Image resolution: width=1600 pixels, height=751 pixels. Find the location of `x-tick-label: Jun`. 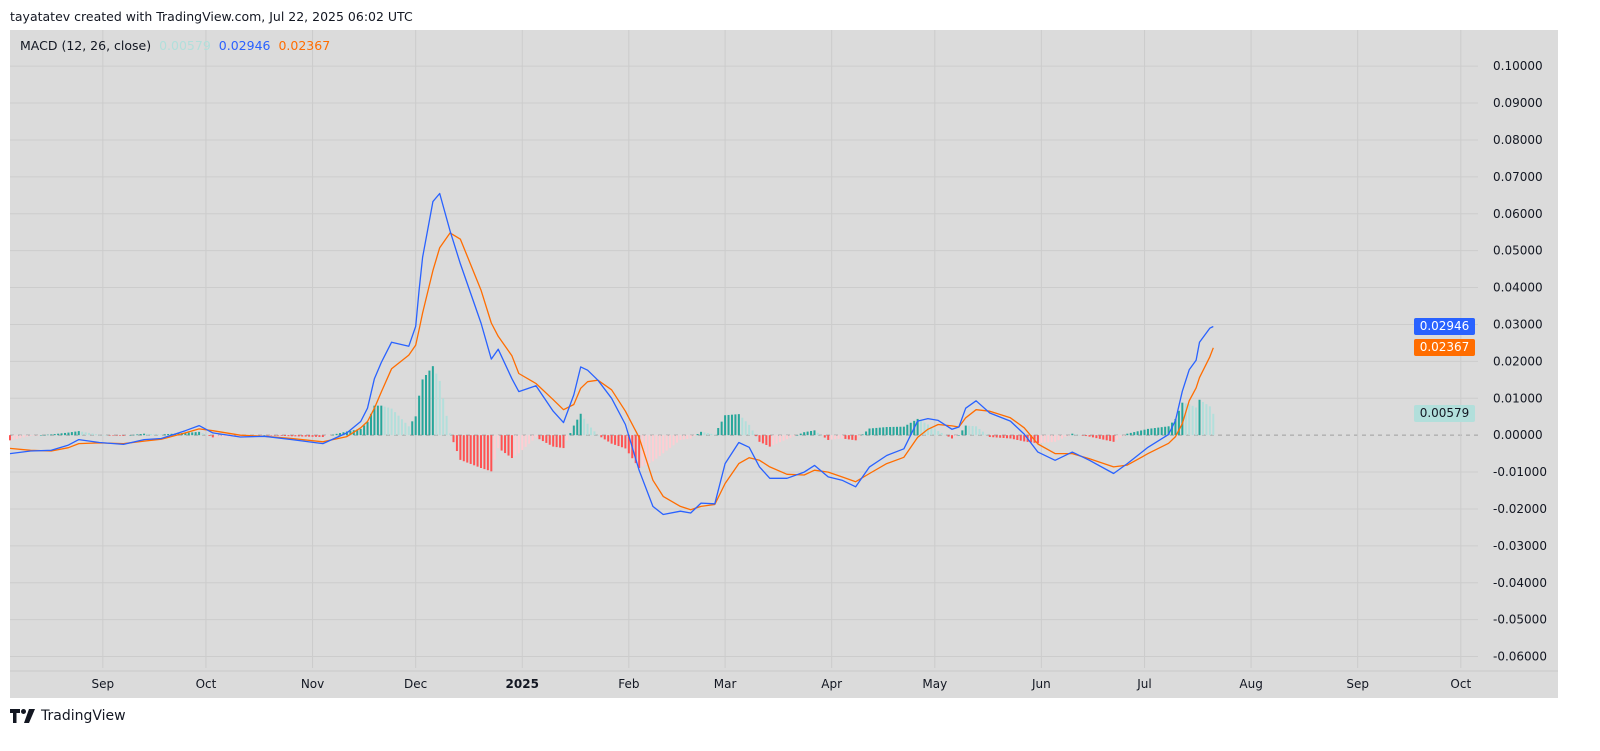

x-tick-label: Jun is located at coordinates (1041, 684).